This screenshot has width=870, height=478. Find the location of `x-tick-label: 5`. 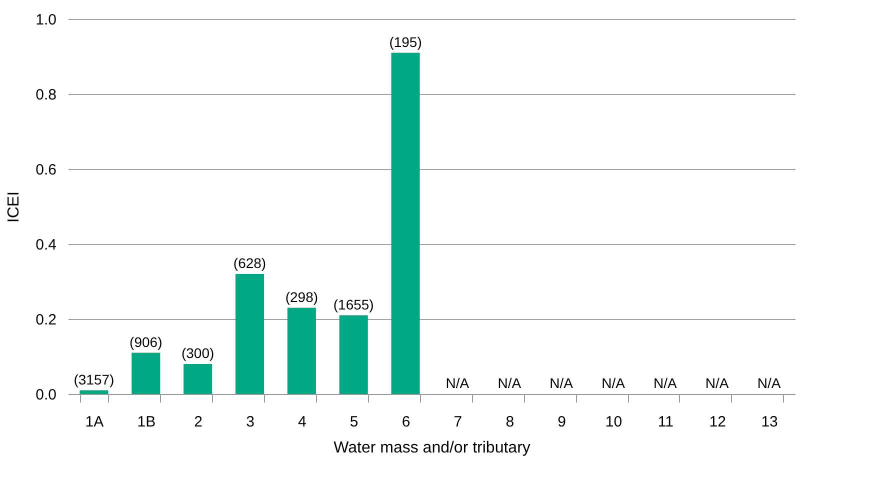

x-tick-label: 5 is located at coordinates (354, 422).